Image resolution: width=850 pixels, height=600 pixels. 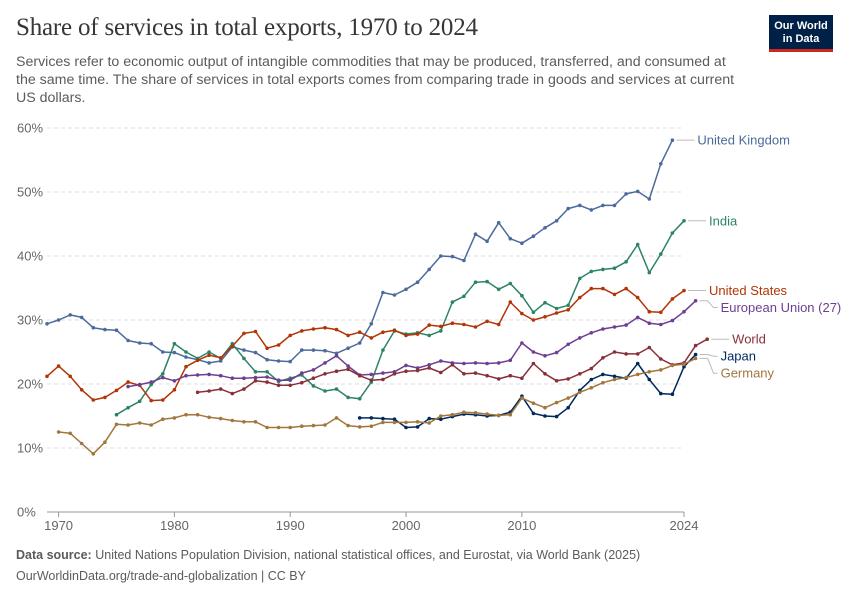 I want to click on owid-logo: Our World in Data, so click(x=801, y=33).